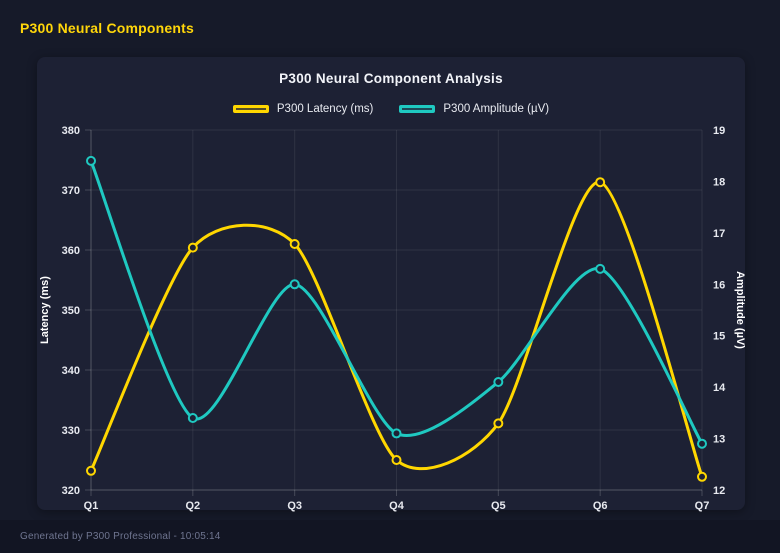  Describe the element at coordinates (325, 109) in the screenshot. I see `latency-legend-label: P300 Latency (ms)` at that location.